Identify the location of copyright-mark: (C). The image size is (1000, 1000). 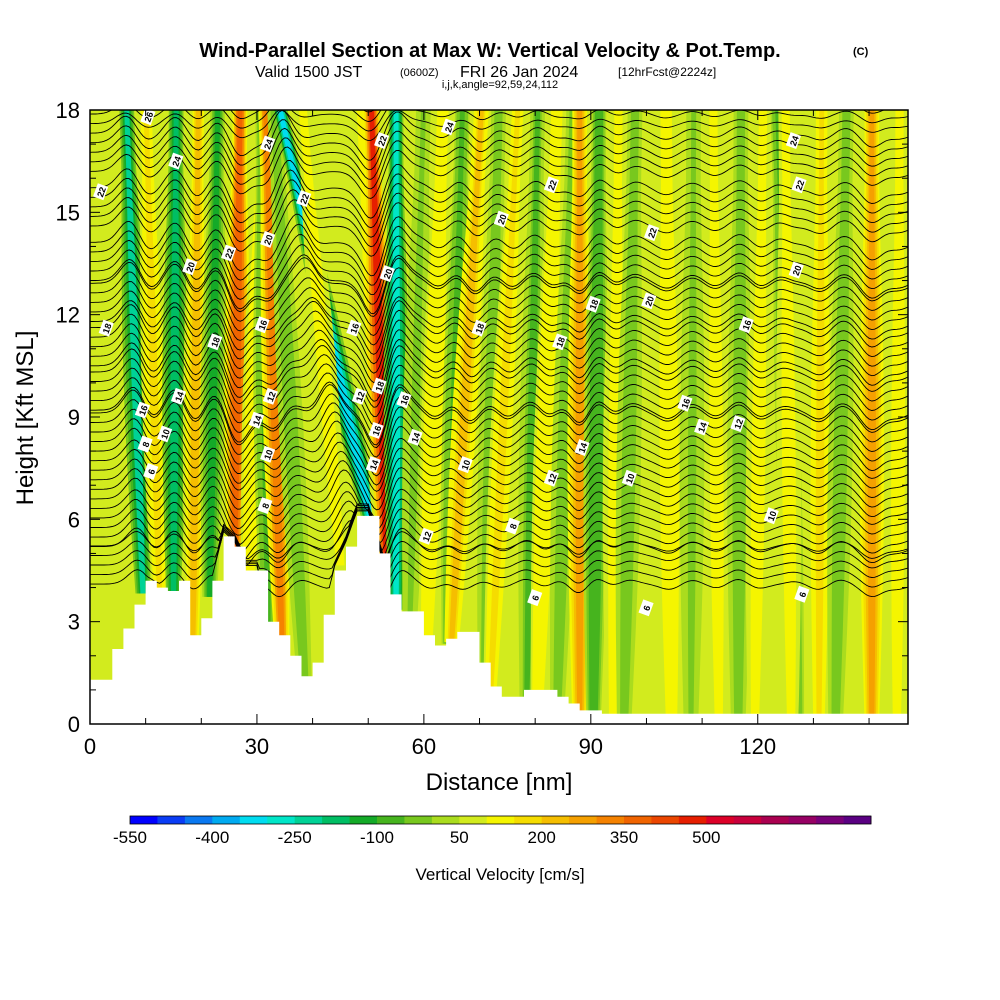
(861, 52).